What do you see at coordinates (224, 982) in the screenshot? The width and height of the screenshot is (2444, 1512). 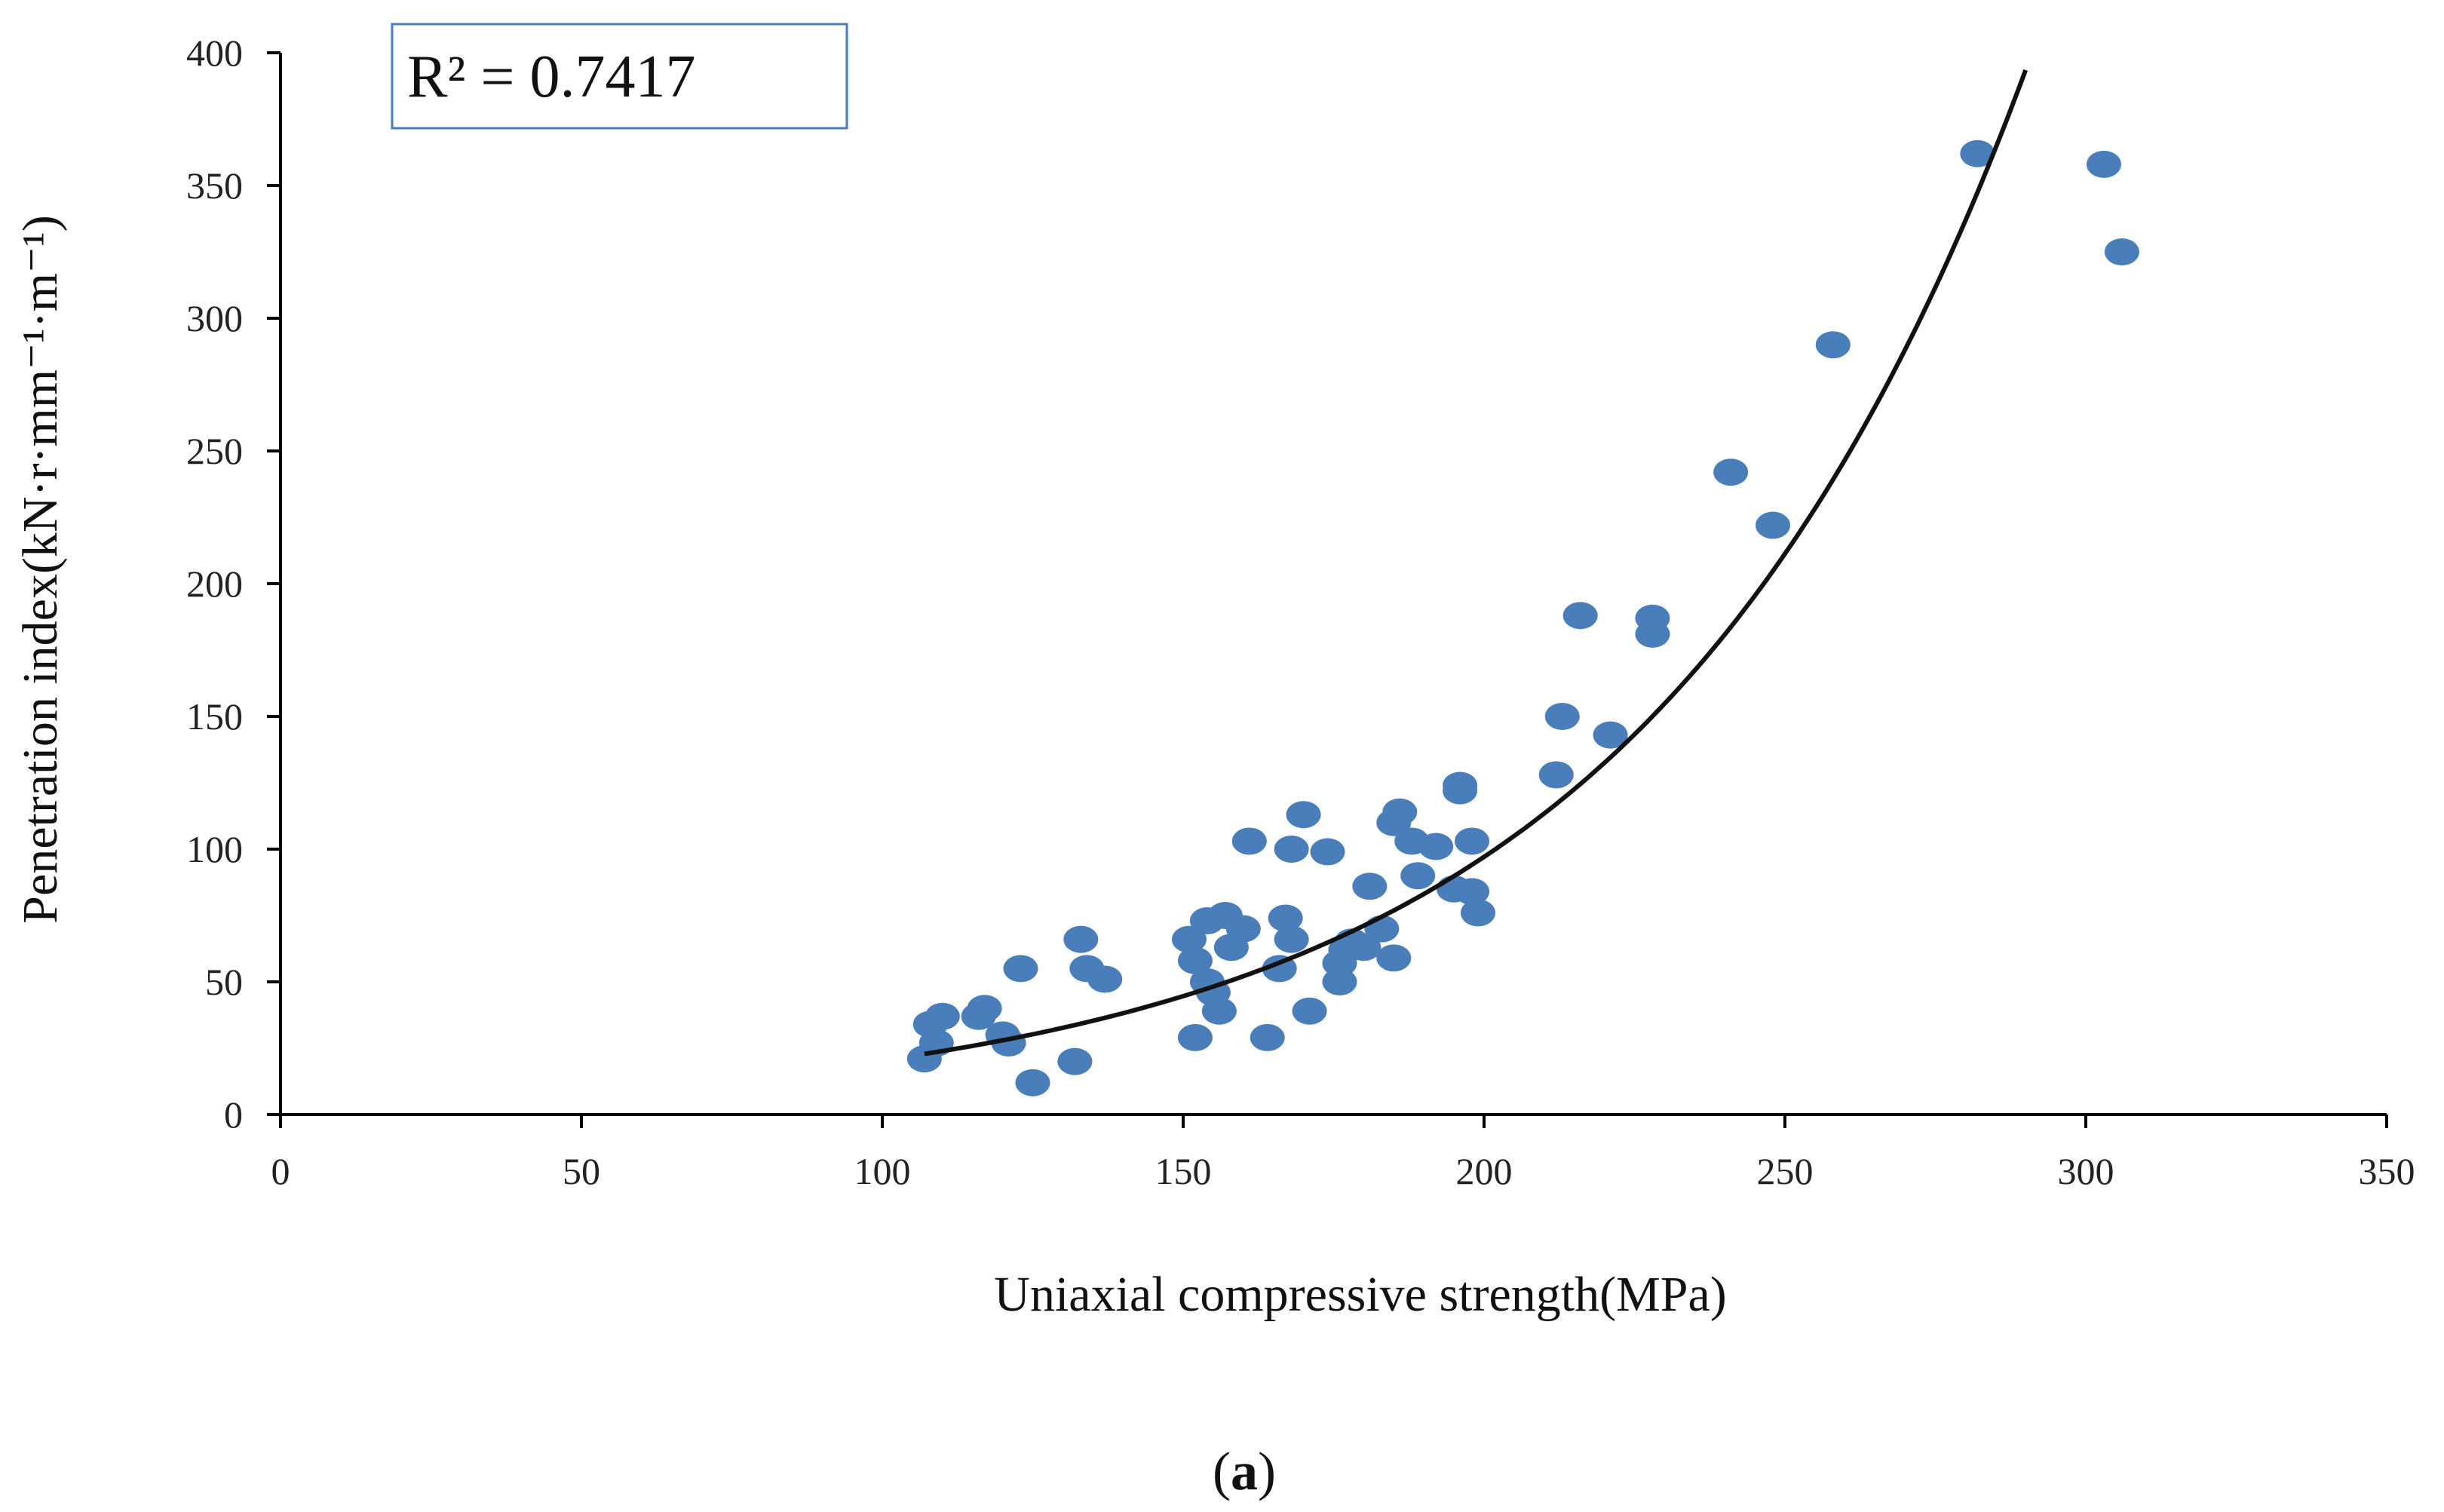 I see `y-tick-label: 50` at bounding box center [224, 982].